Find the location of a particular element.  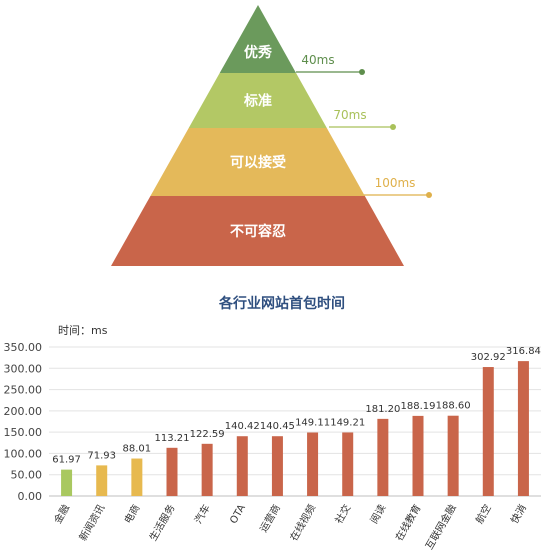

y-tick-label: 150.00 is located at coordinates (23, 432).